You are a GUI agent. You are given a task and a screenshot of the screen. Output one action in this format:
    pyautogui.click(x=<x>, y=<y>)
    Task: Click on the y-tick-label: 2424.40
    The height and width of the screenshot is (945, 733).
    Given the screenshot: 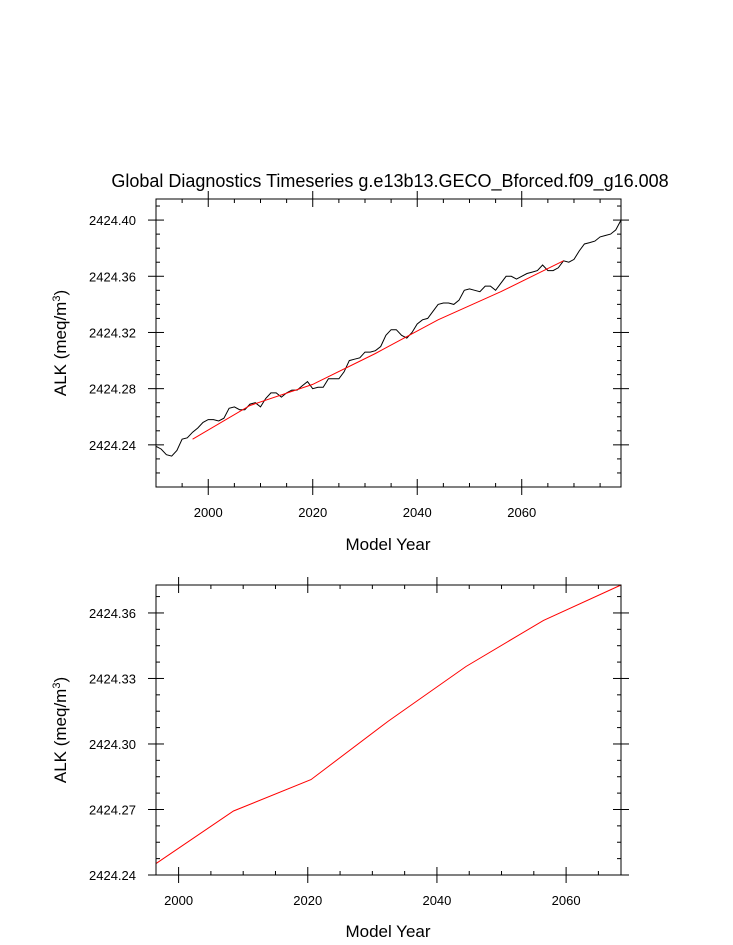 What is the action you would take?
    pyautogui.click(x=112, y=220)
    